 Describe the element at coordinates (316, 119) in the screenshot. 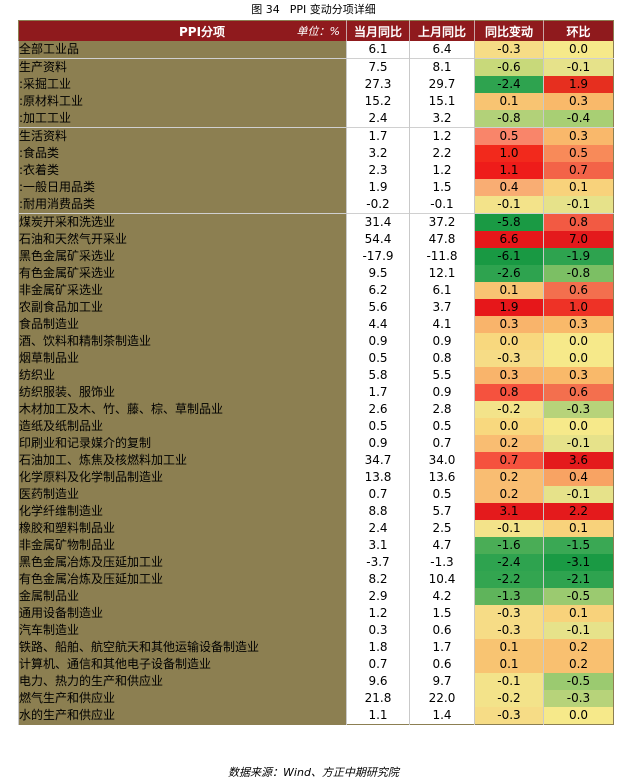

I see `table-row: :加工工业 2.4 3.2 -0.8 -0.4` at that location.